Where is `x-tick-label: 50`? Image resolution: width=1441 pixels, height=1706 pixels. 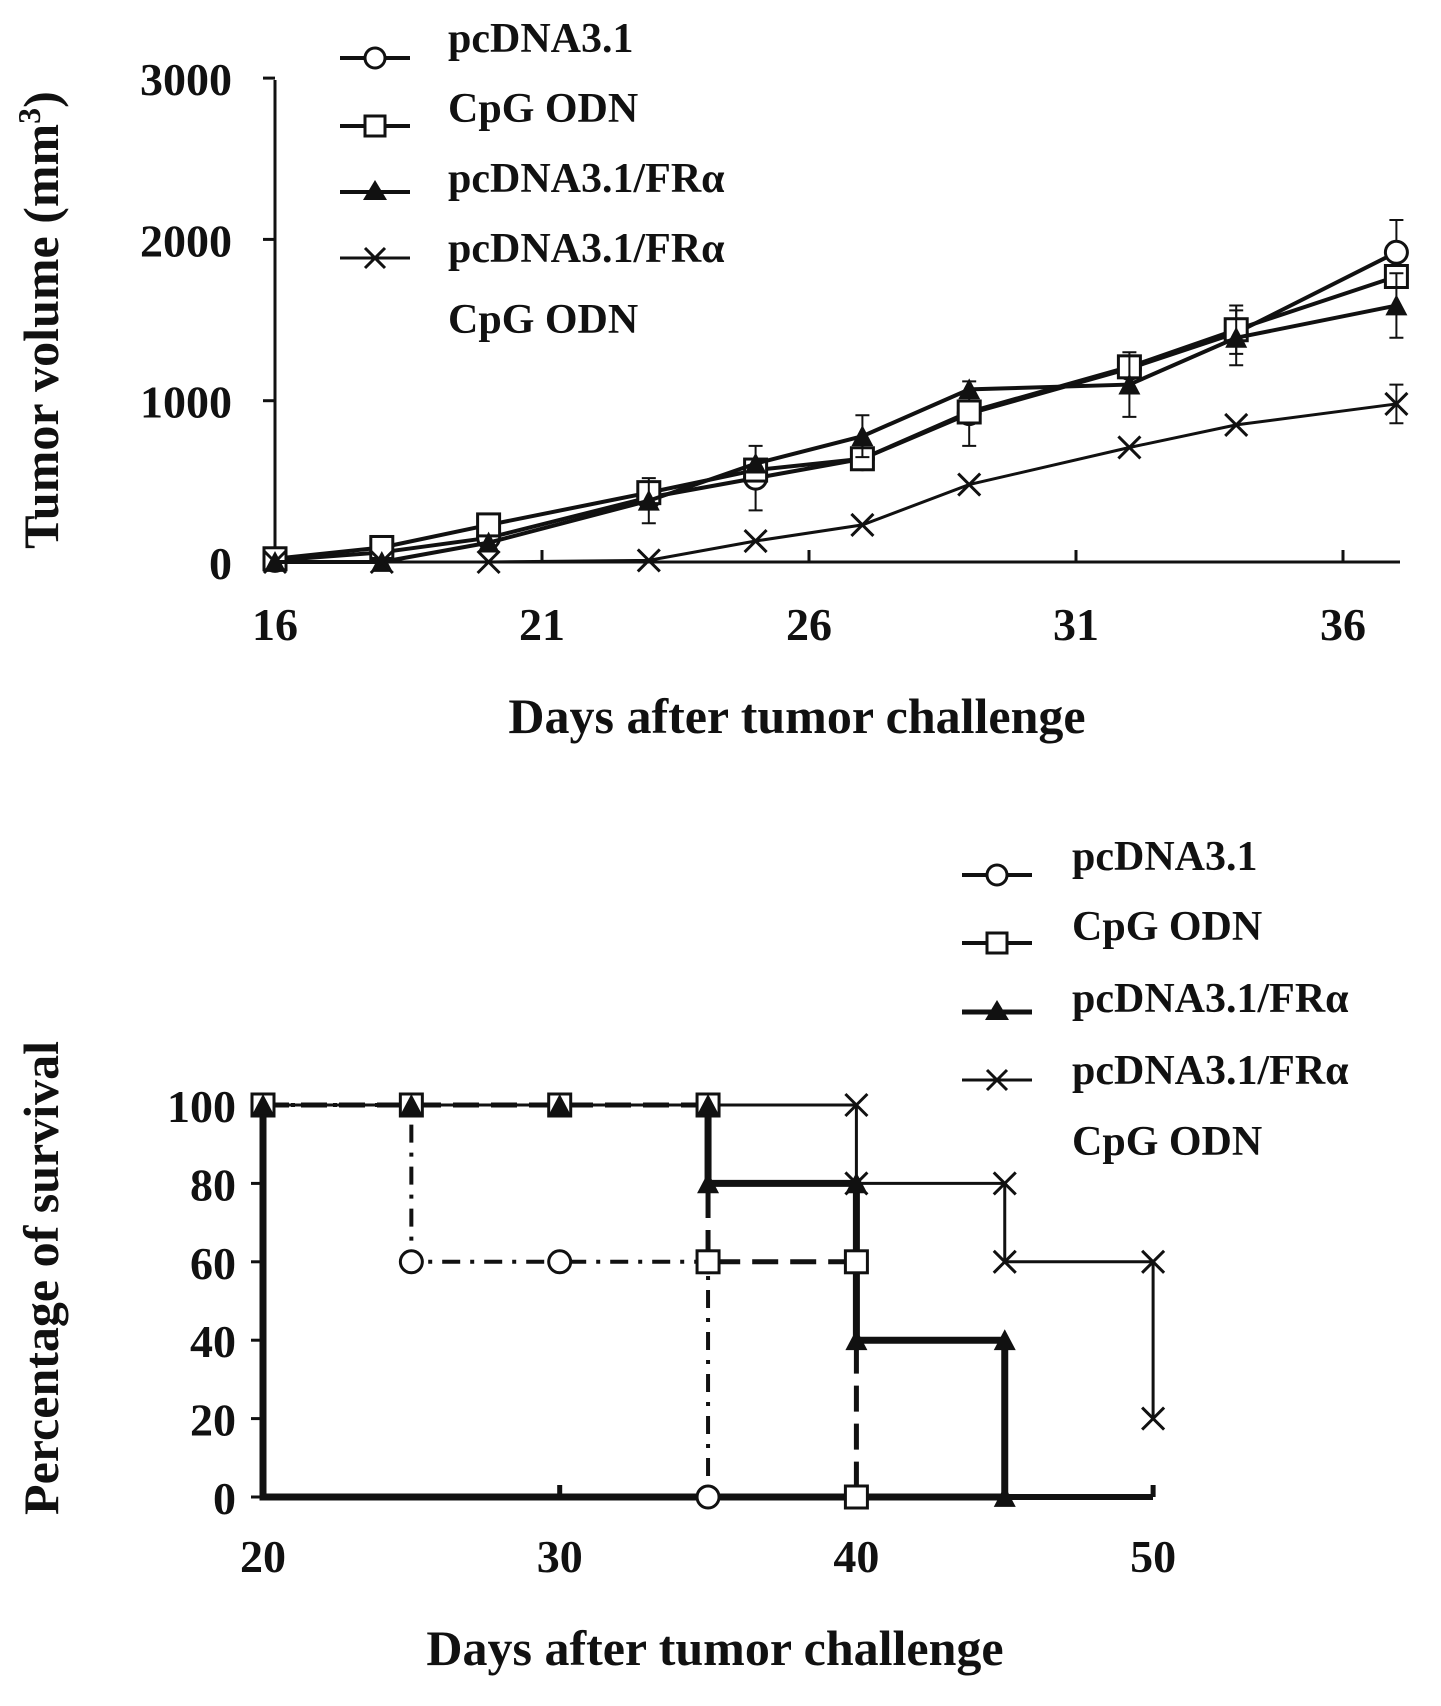 x-tick-label: 50 is located at coordinates (1153, 1556).